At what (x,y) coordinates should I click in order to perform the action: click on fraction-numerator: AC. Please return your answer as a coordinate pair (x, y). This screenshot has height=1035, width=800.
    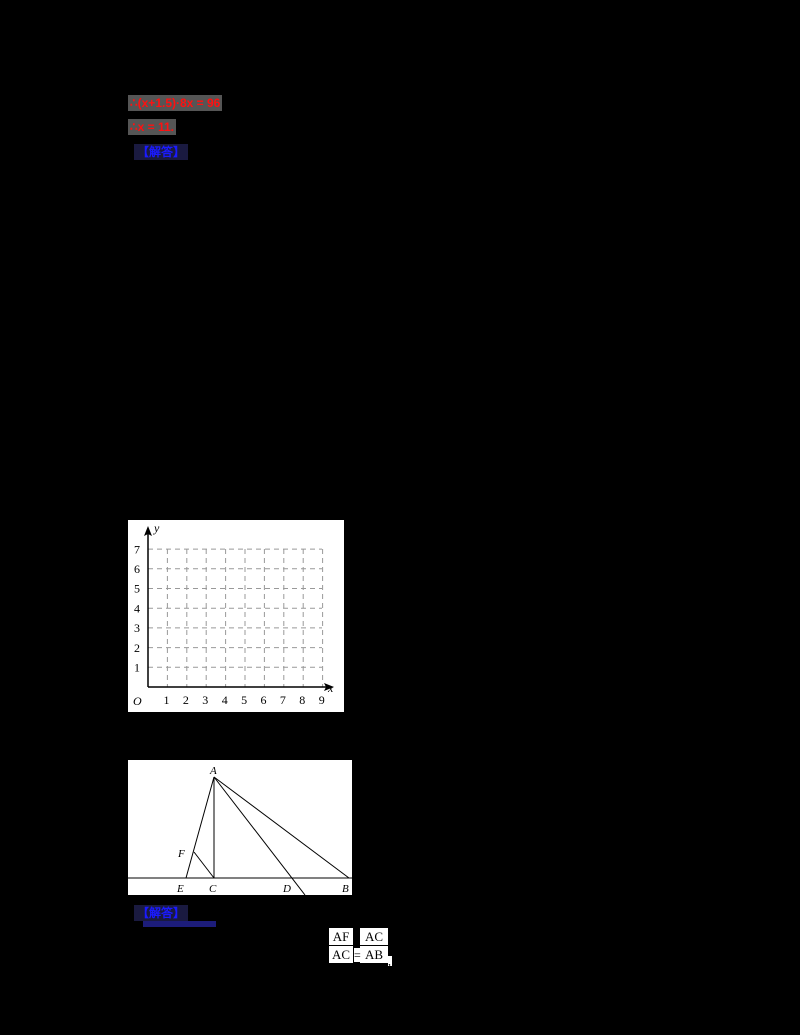
    Looking at the image, I should click on (374, 937).